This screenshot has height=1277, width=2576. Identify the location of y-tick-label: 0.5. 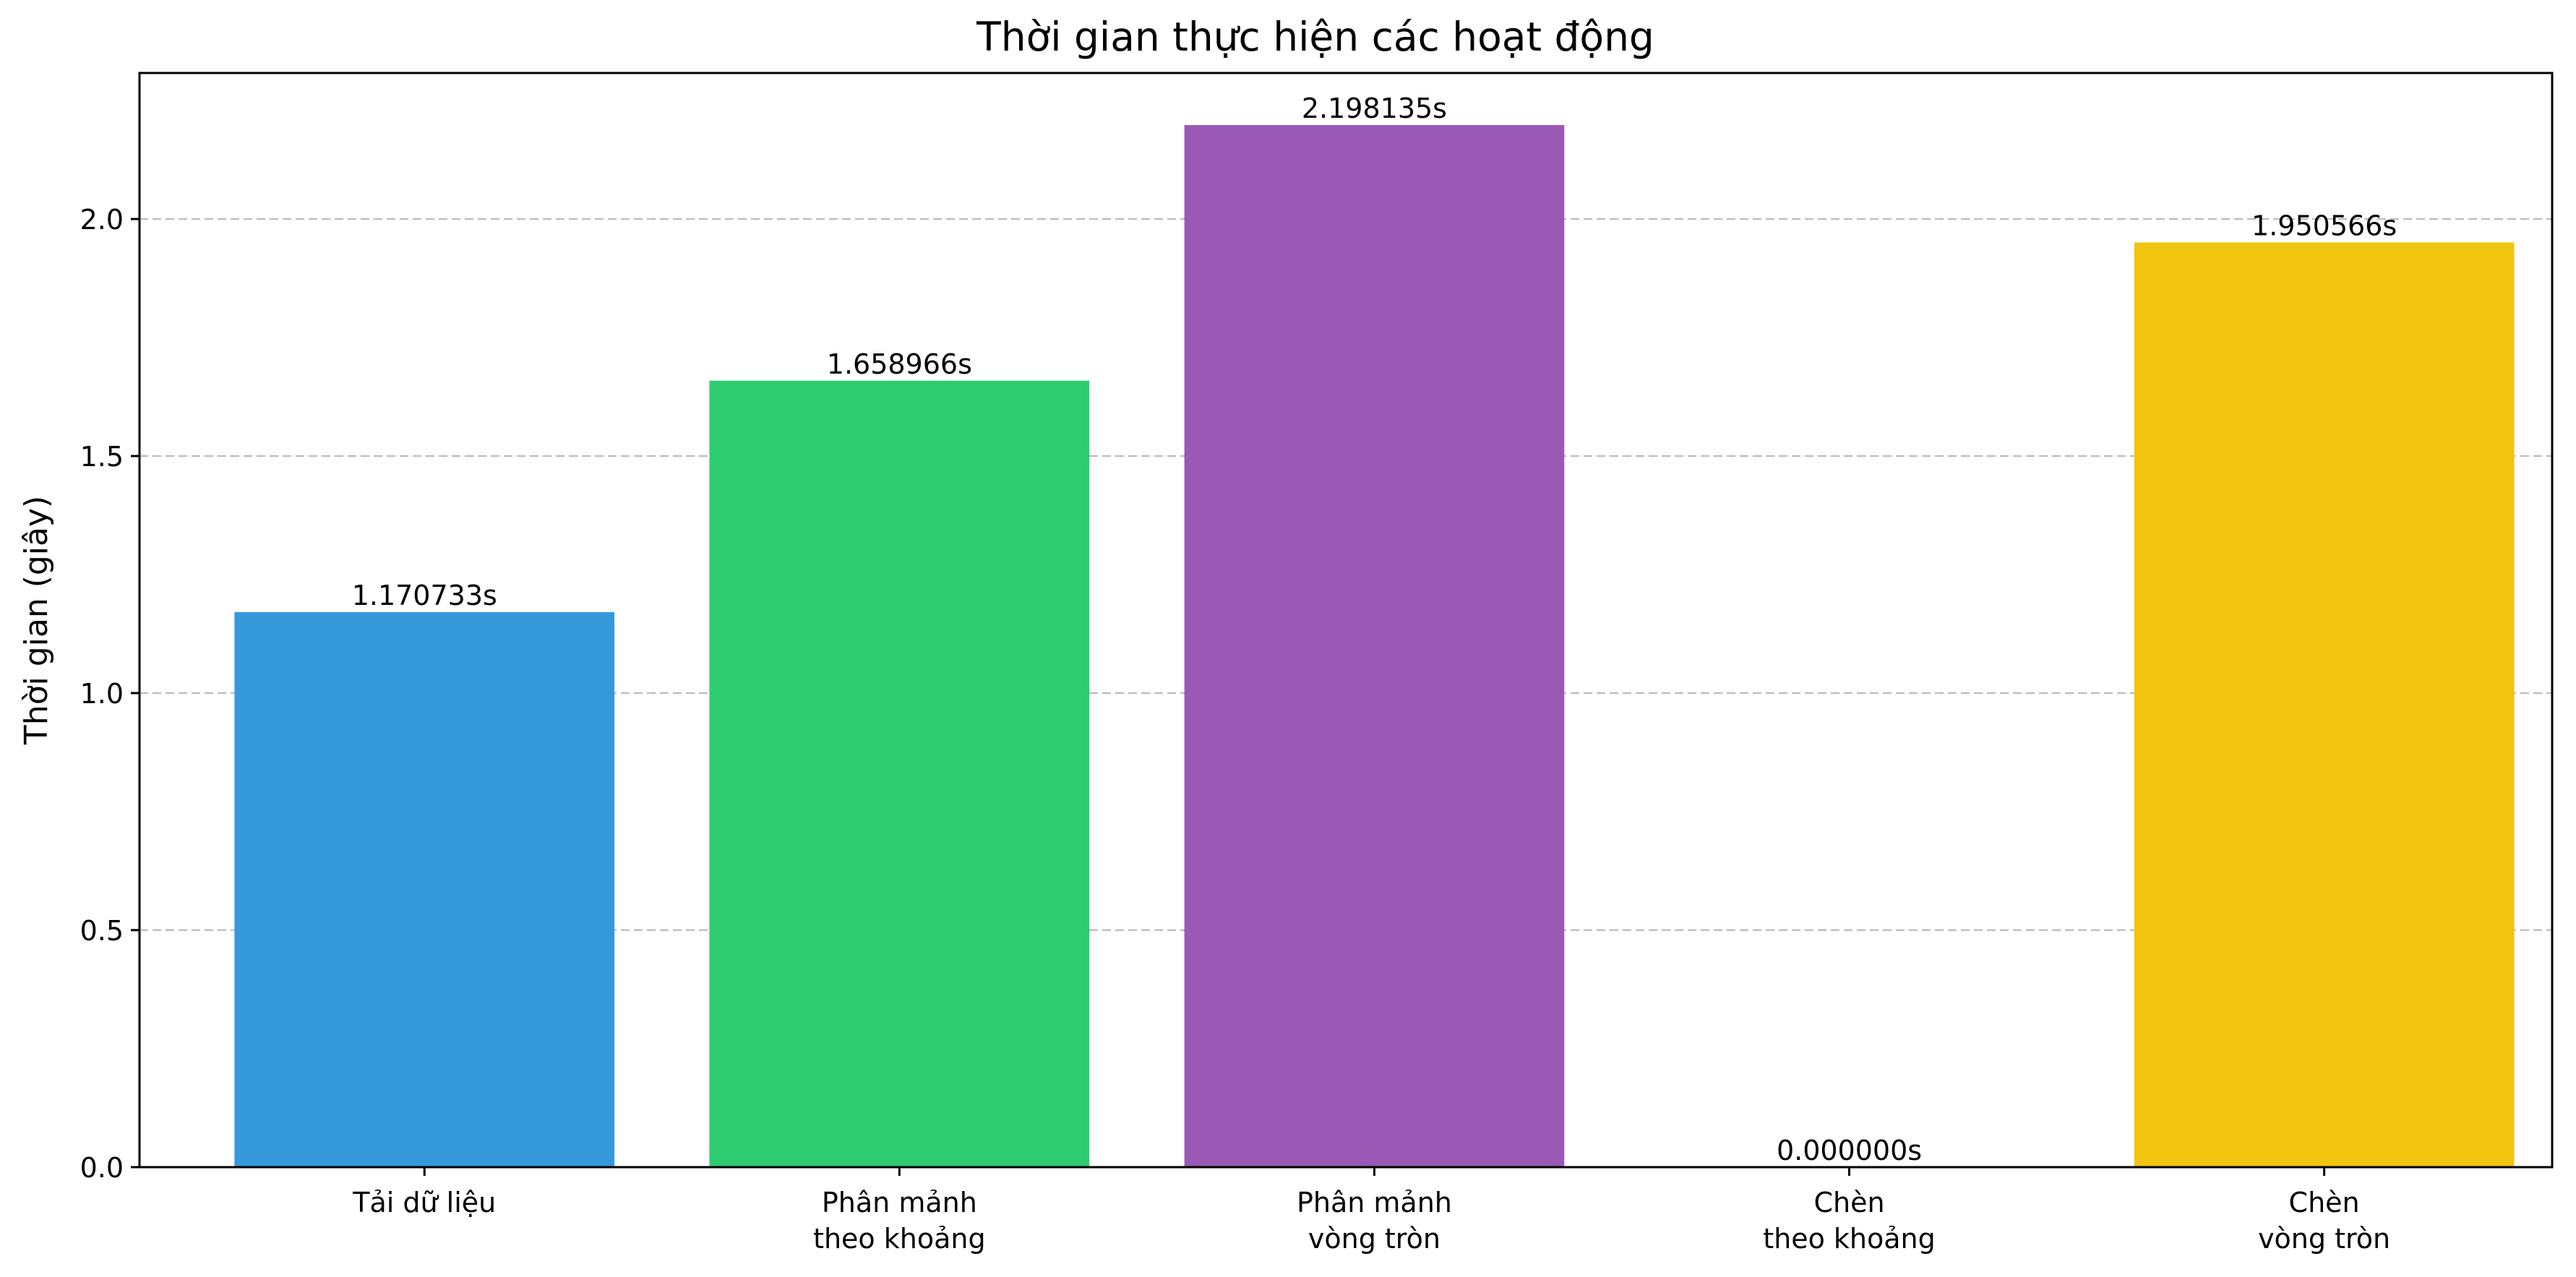
(102, 931).